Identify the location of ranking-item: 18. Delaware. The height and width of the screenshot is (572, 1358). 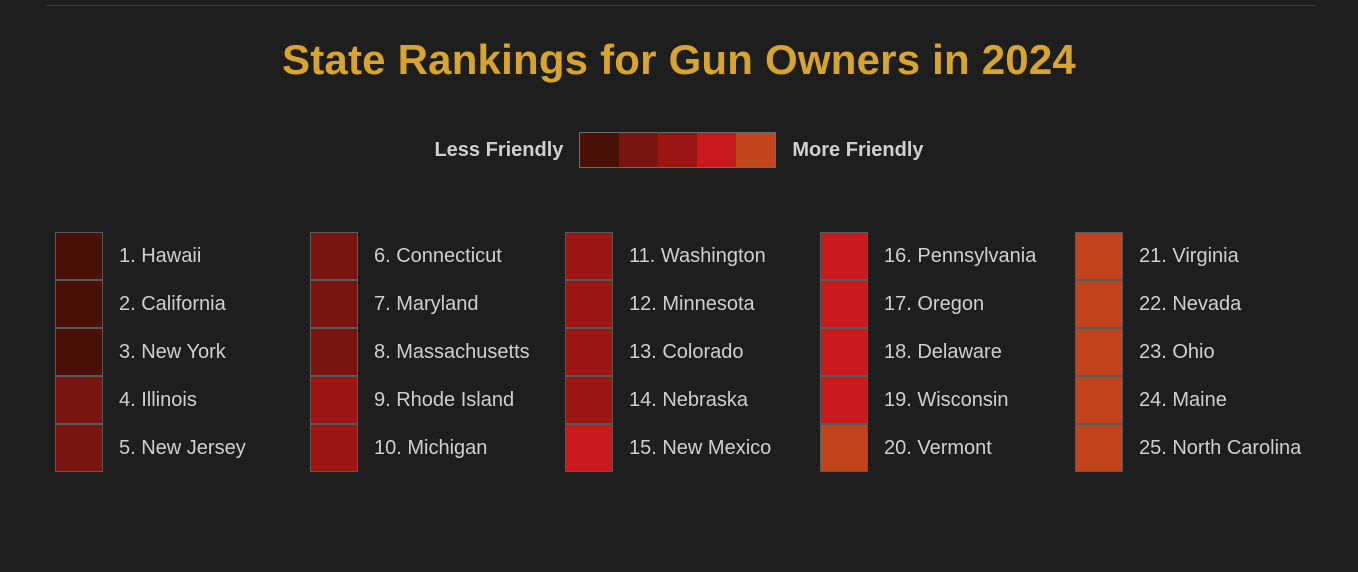
(945, 352).